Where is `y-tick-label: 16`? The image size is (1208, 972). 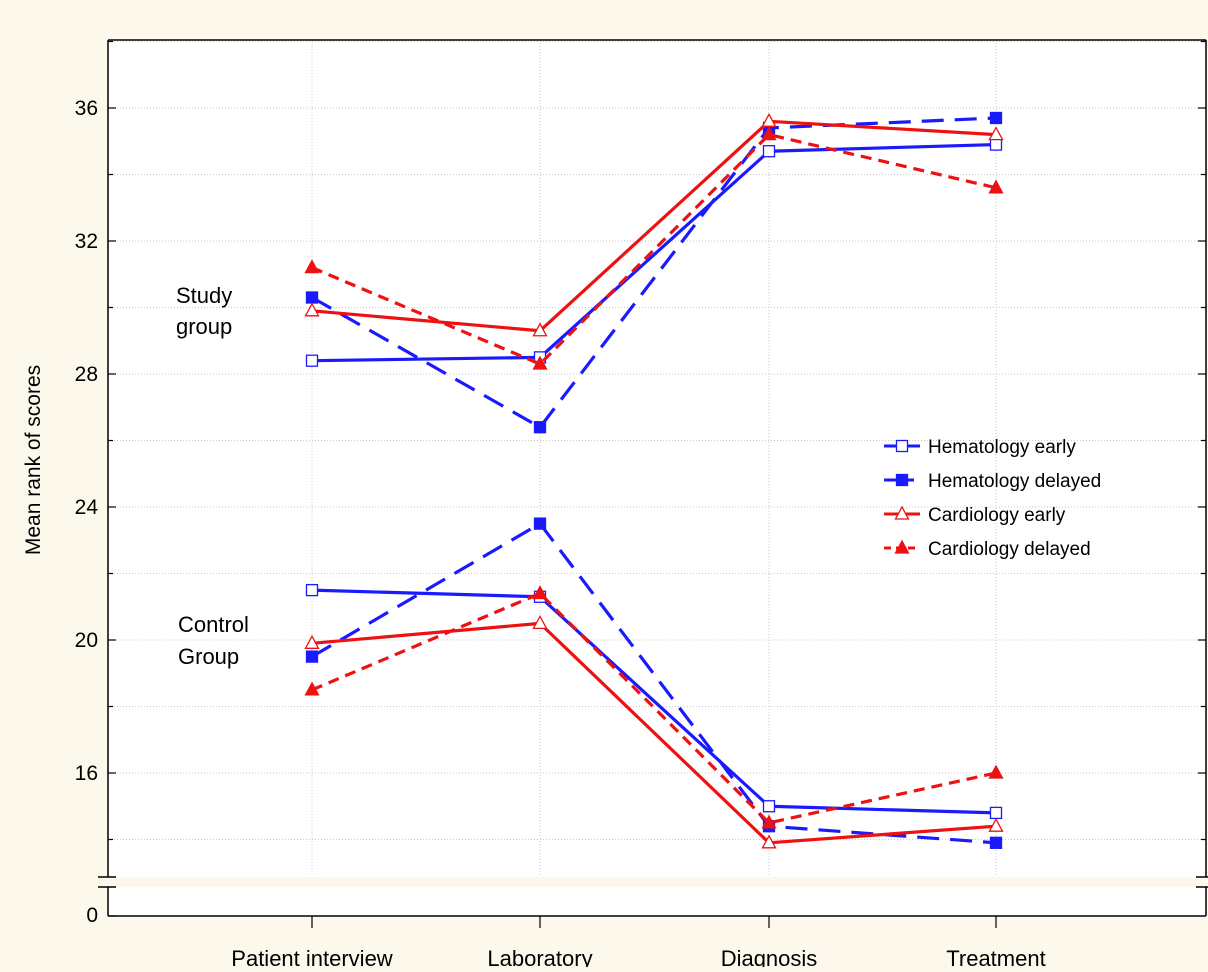
y-tick-label: 16 is located at coordinates (86, 773).